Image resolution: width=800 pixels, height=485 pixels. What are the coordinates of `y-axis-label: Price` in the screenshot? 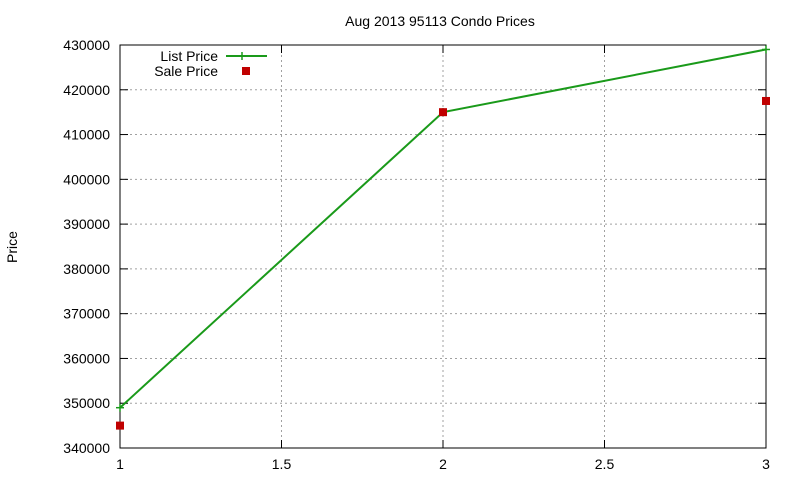 It's located at (12, 247).